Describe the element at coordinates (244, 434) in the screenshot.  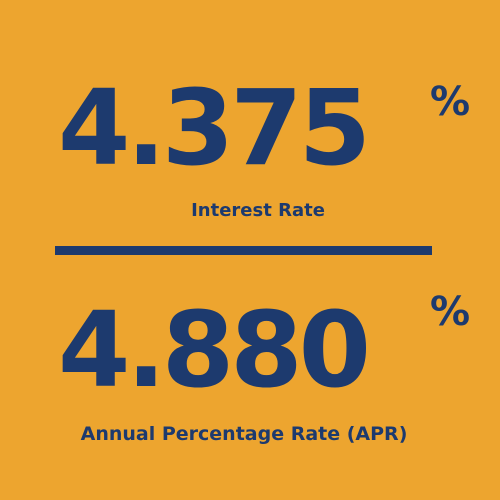
I see `apr-label: Annual Percentage Rate (APR)` at that location.